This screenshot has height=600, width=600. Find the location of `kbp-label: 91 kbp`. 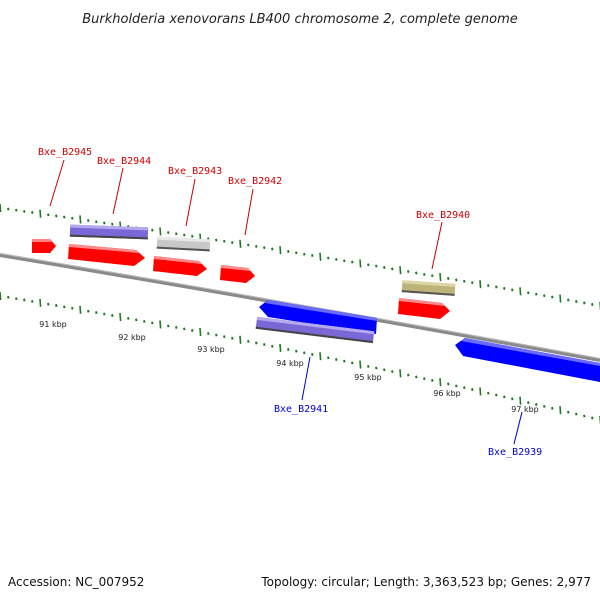

kbp-label: 91 kbp is located at coordinates (53, 324).